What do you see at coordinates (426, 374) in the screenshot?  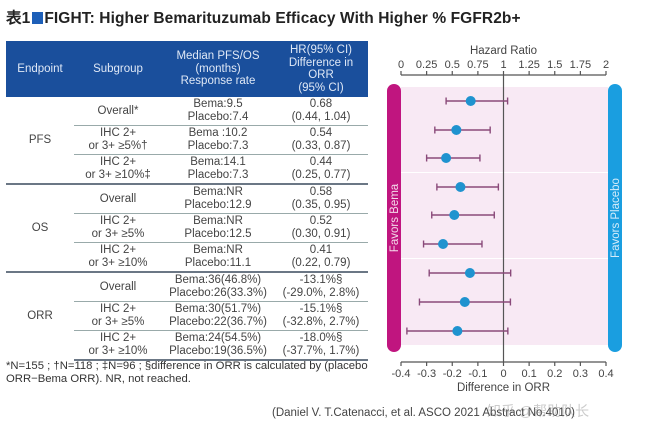 I see `orr-difference-tick-label: -0.3` at bounding box center [426, 374].